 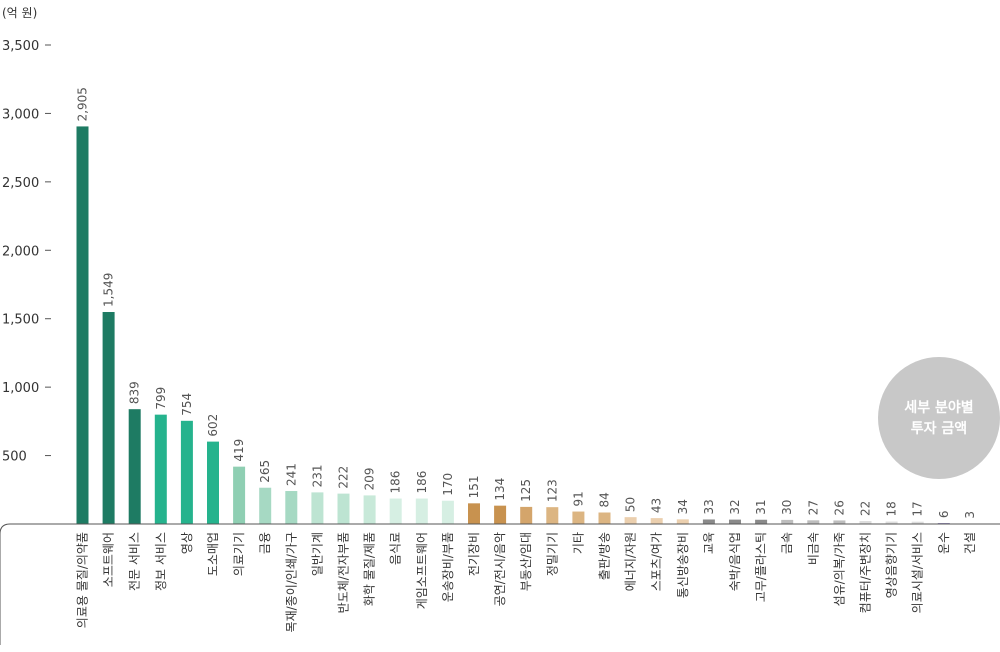 What do you see at coordinates (939, 428) in the screenshot?
I see `badge-line2: 투자 금액` at bounding box center [939, 428].